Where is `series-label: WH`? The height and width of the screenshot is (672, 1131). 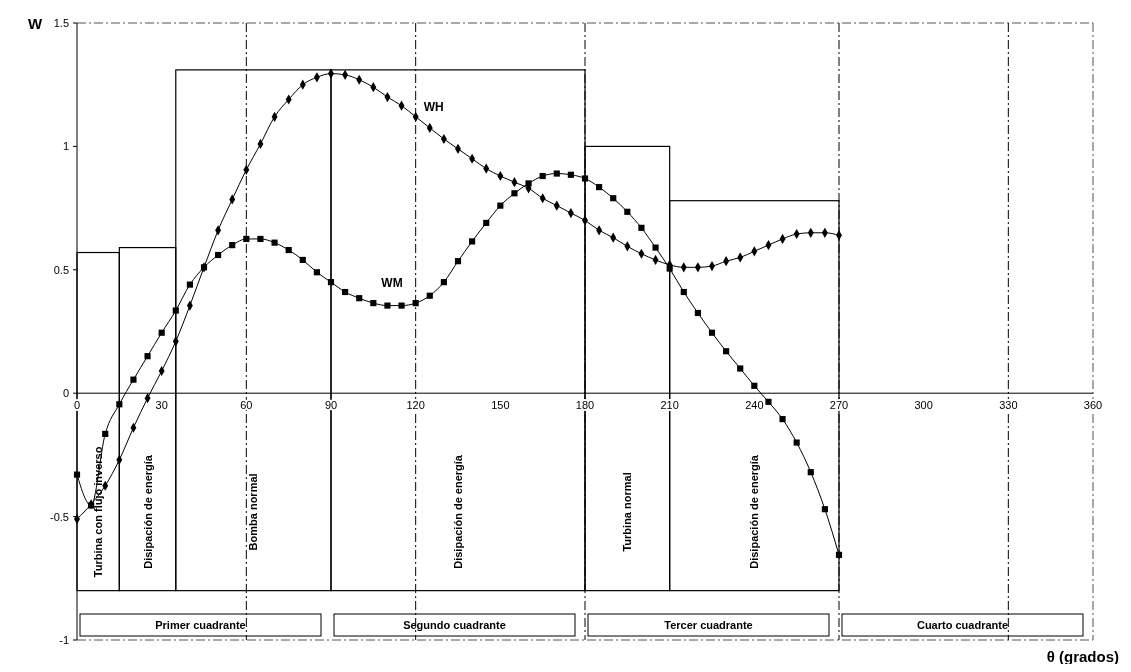 series-label: WH is located at coordinates (433, 106).